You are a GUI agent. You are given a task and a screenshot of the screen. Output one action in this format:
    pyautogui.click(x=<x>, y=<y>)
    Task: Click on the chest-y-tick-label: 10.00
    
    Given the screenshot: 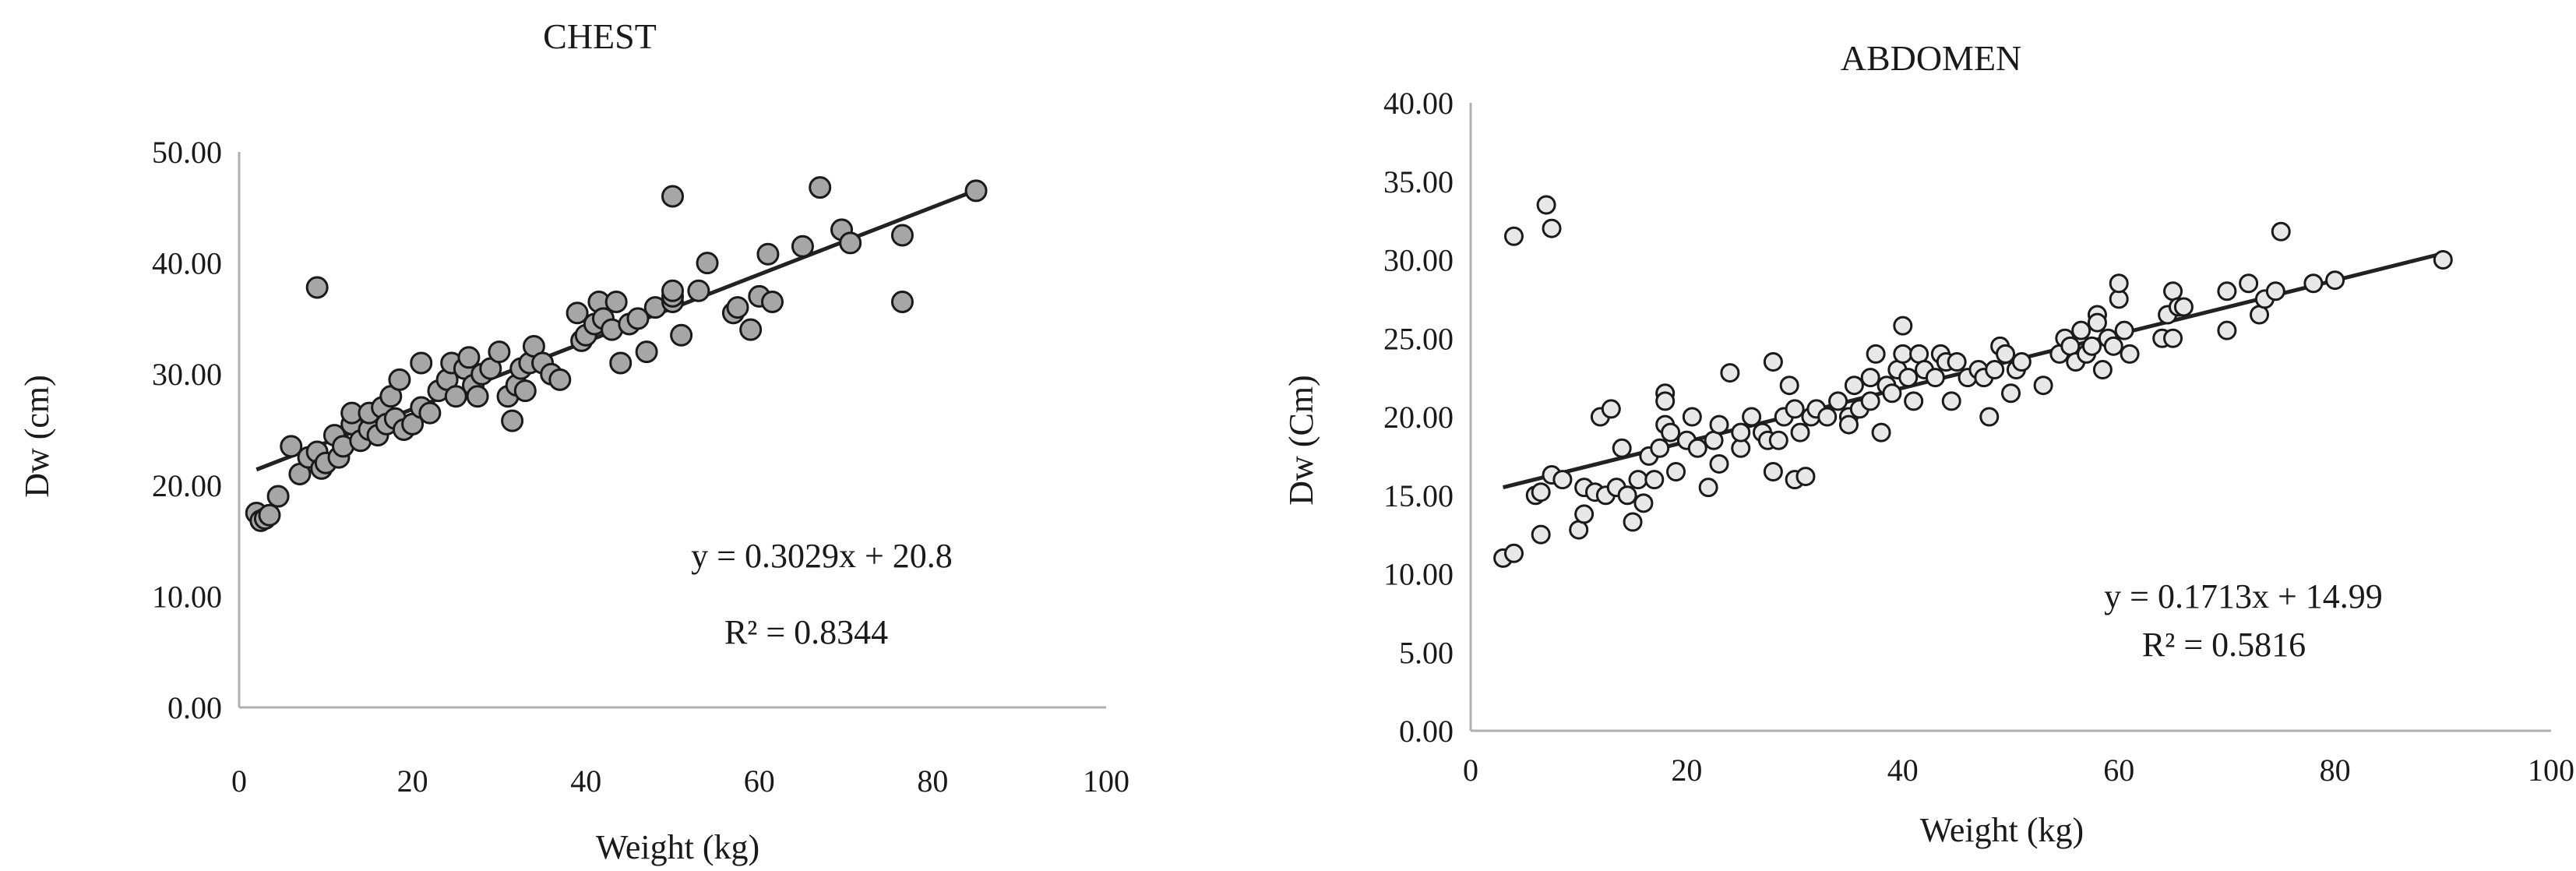 What is the action you would take?
    pyautogui.click(x=187, y=596)
    